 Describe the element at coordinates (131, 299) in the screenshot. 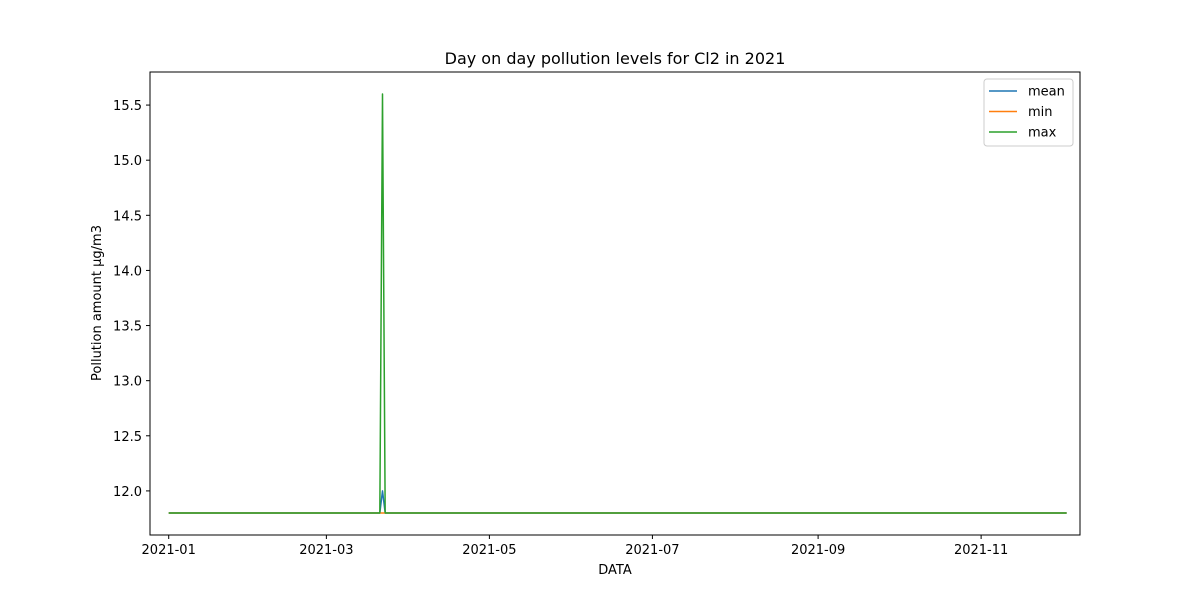

I see `y-axis: 12.0 12.5 13.0 13.5 14.0 14.5 15.0 15.5` at that location.